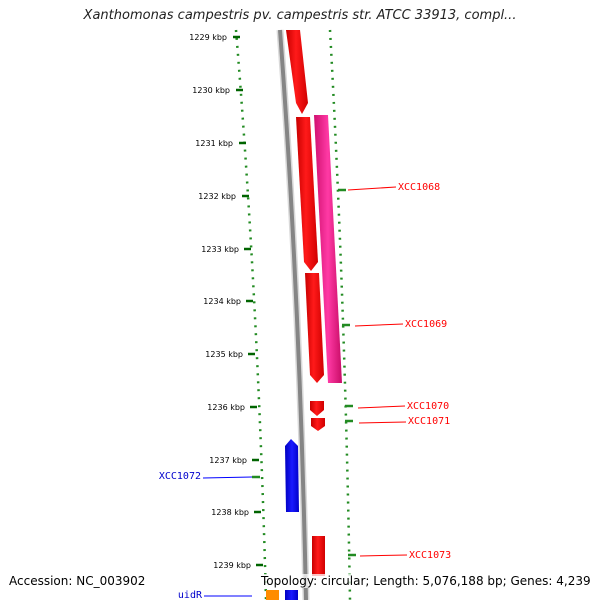 The width and height of the screenshot is (600, 600). What do you see at coordinates (297, 72) in the screenshot?
I see `gene-top-red` at bounding box center [297, 72].